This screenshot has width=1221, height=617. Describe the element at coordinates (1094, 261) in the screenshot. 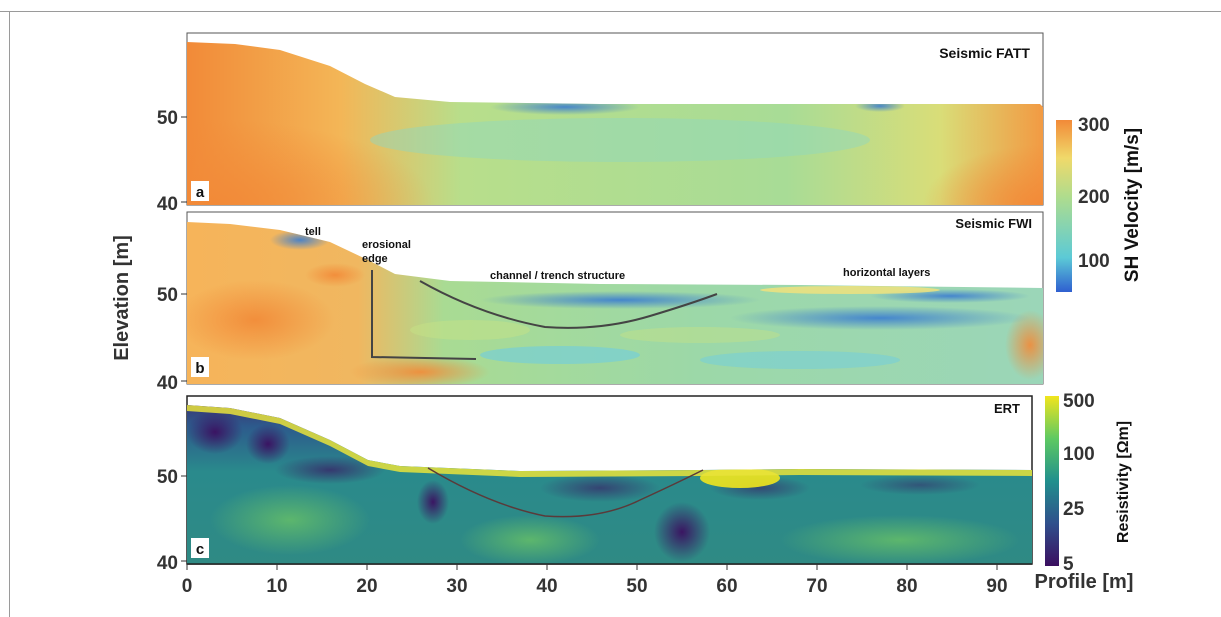

I see `velocity-colorbar-tick: 100` at that location.